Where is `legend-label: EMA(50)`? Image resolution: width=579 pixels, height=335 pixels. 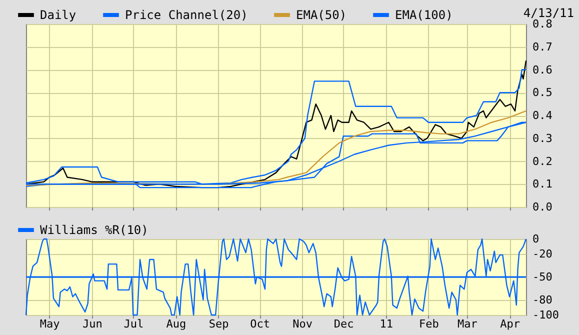 legend-label: EMA(50) is located at coordinates (321, 15).